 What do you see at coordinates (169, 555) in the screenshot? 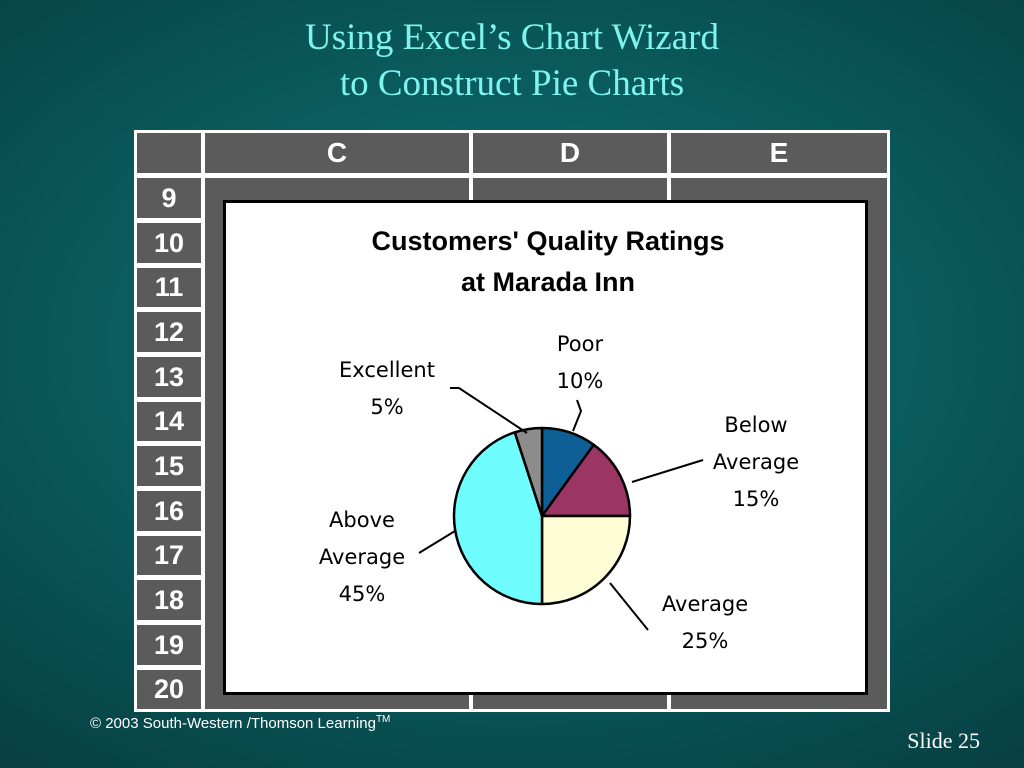
I see `row-header-17: 17` at bounding box center [169, 555].